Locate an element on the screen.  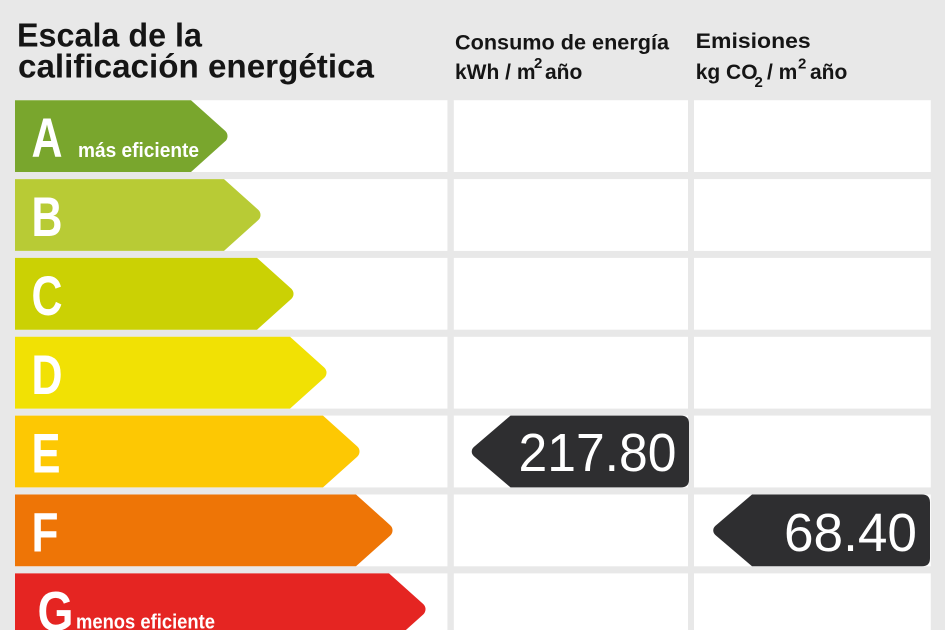
svg-text: kg CO is located at coordinates (727, 72).